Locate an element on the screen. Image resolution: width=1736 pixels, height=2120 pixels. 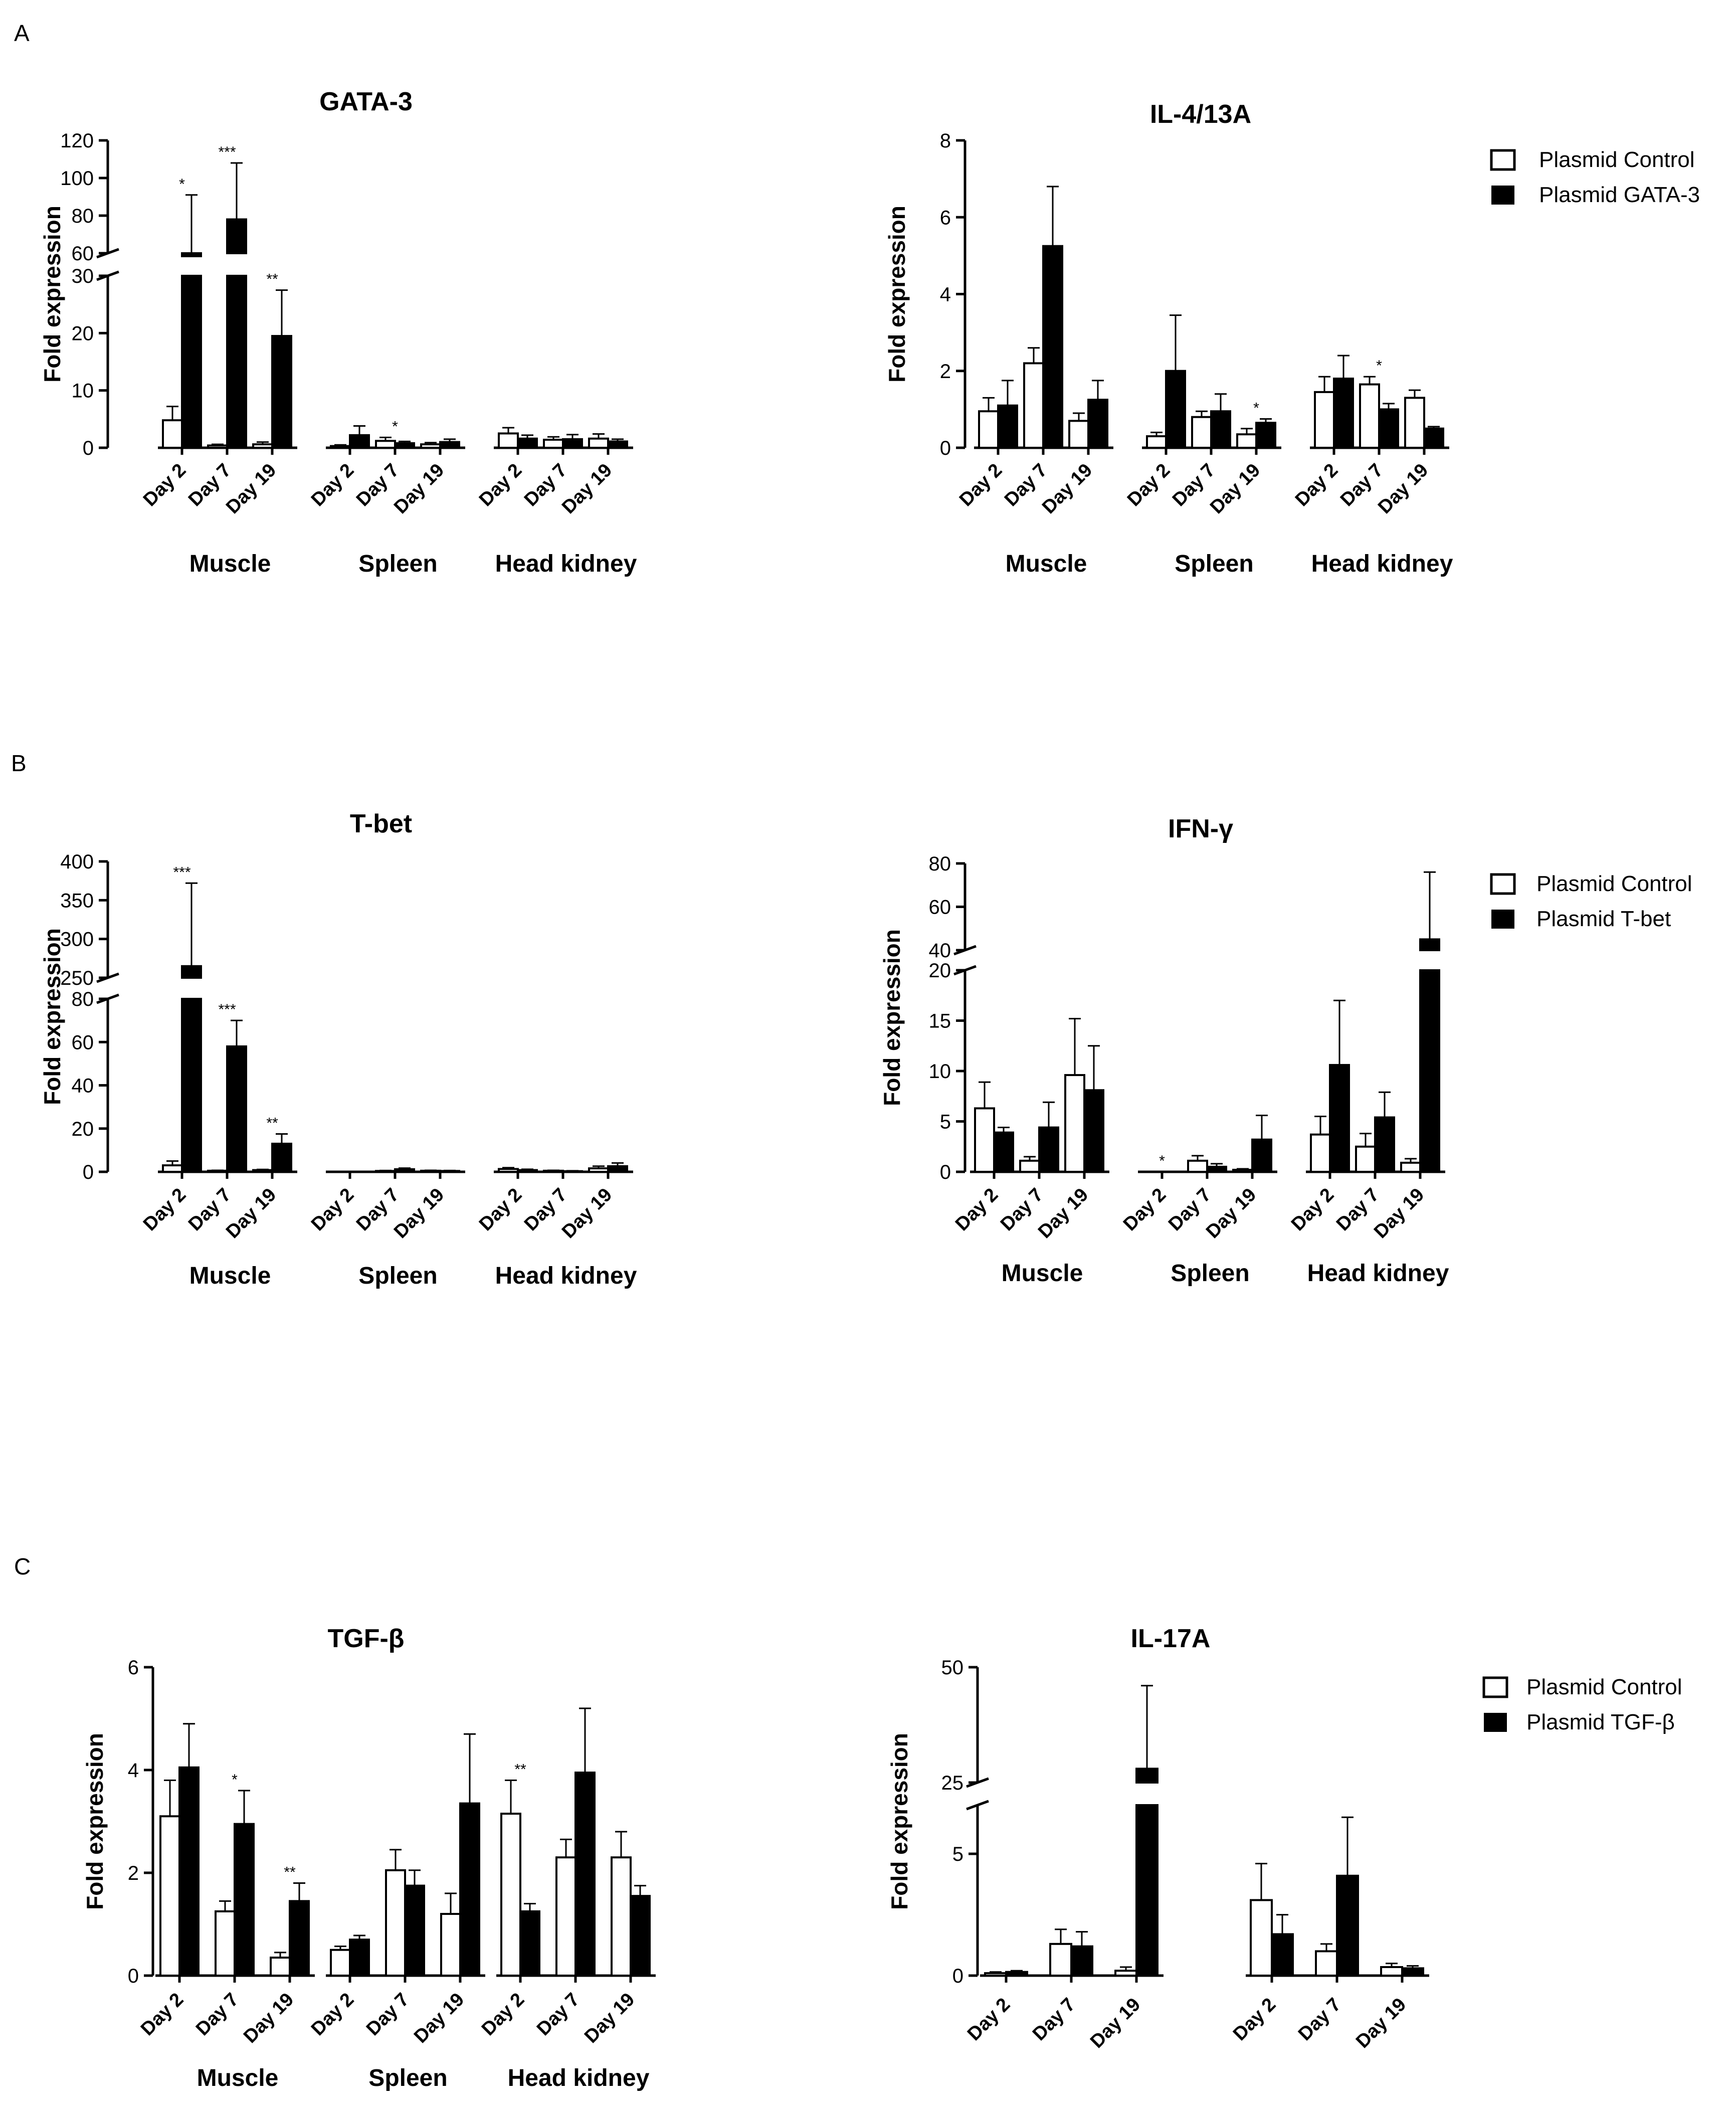
y-tick-label: 350 is located at coordinates (77, 901).